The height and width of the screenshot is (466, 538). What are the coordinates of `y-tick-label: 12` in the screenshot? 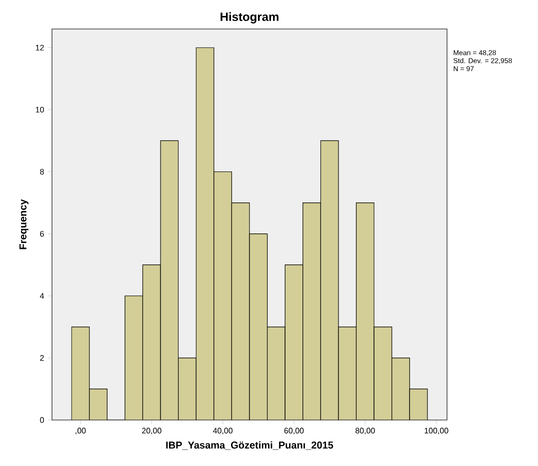 It's located at (40, 47).